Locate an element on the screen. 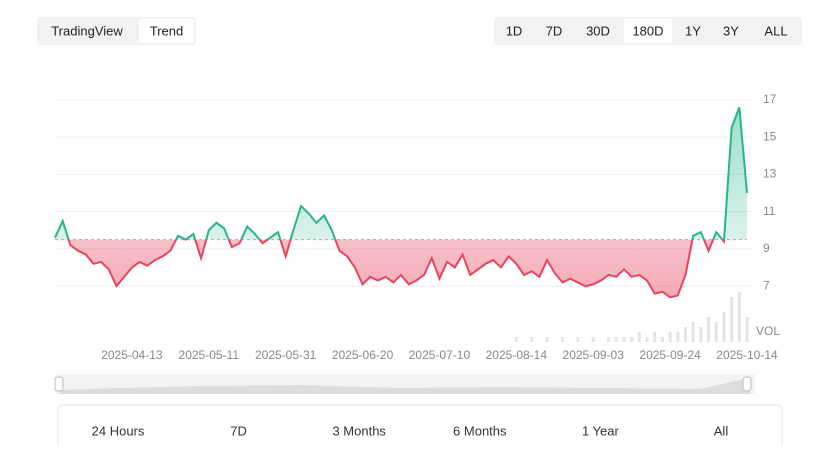 Image resolution: width=829 pixels, height=449 pixels. period-button: 6 Months is located at coordinates (480, 430).